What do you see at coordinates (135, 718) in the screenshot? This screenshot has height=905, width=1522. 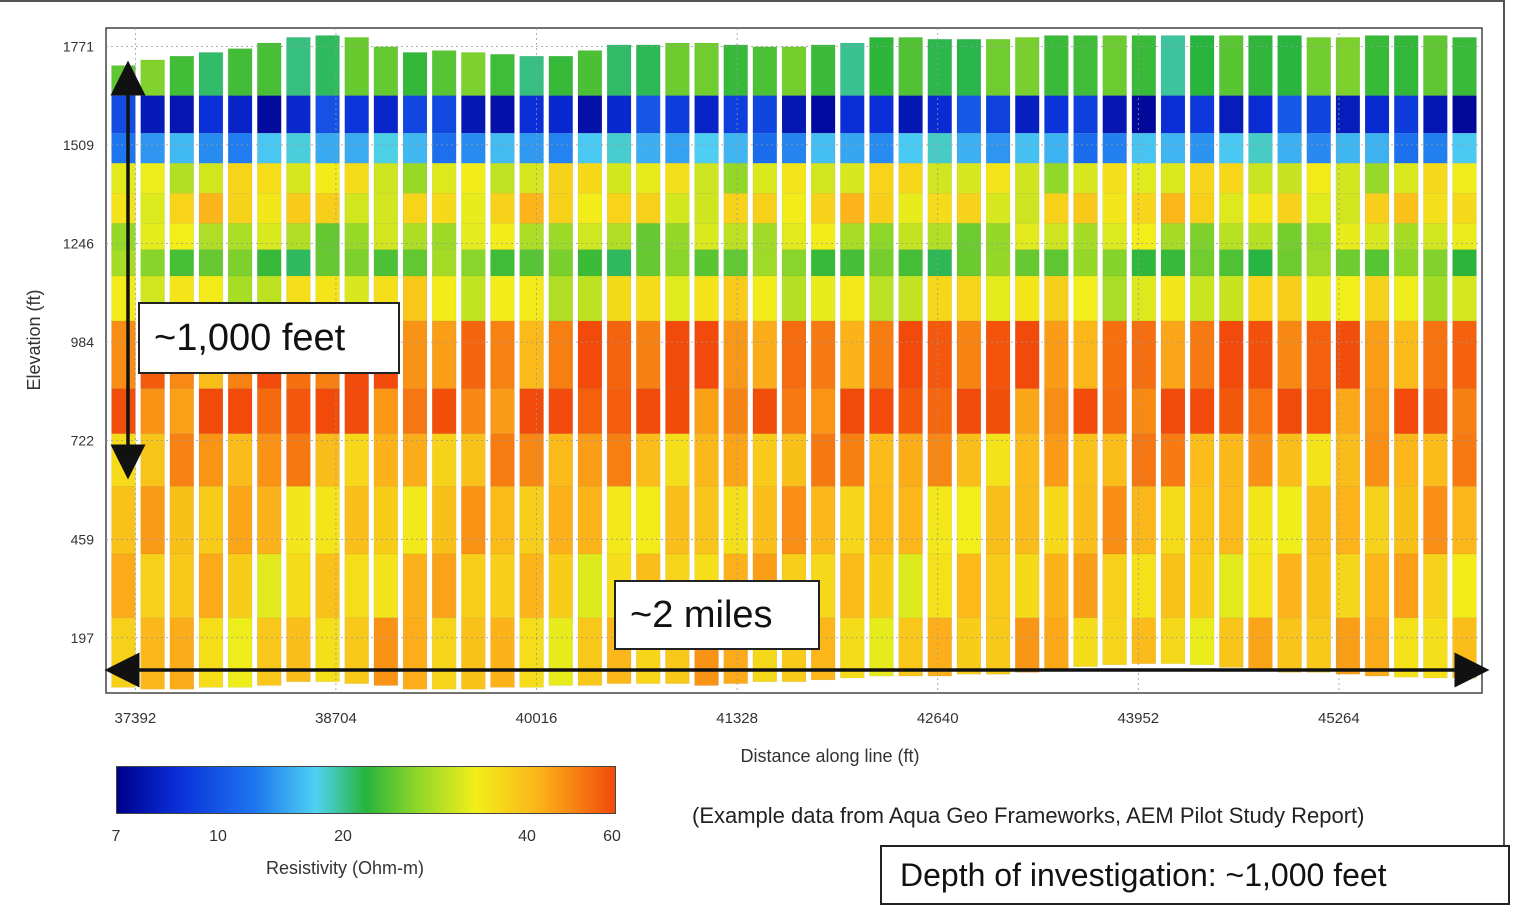 I see `x-tick-label: 37392` at bounding box center [135, 718].